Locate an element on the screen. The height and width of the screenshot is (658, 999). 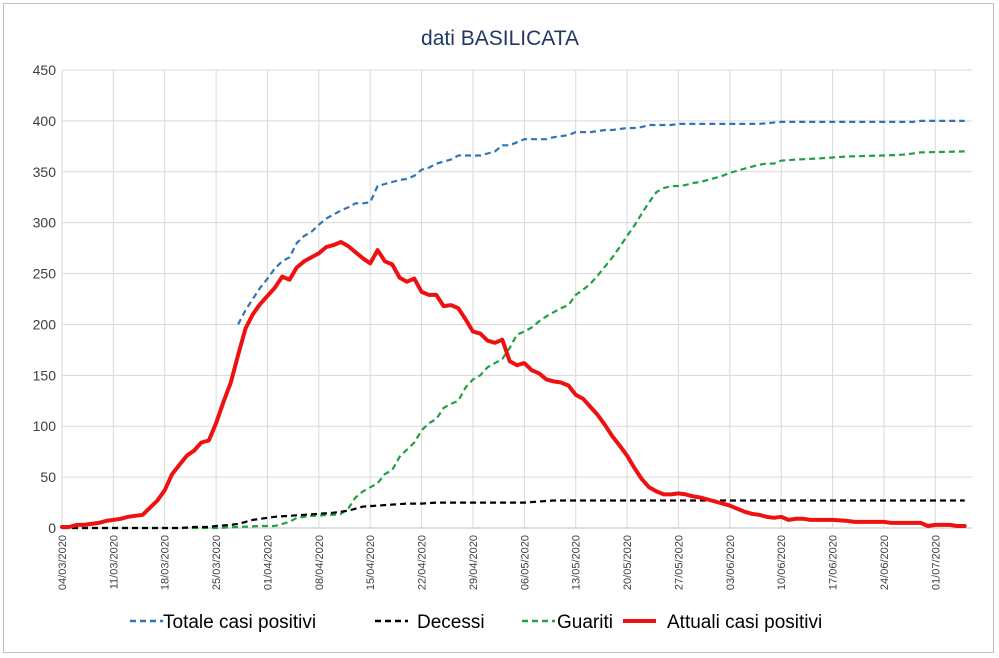
x-tick-label: 10/06/2020 is located at coordinates (782, 562).